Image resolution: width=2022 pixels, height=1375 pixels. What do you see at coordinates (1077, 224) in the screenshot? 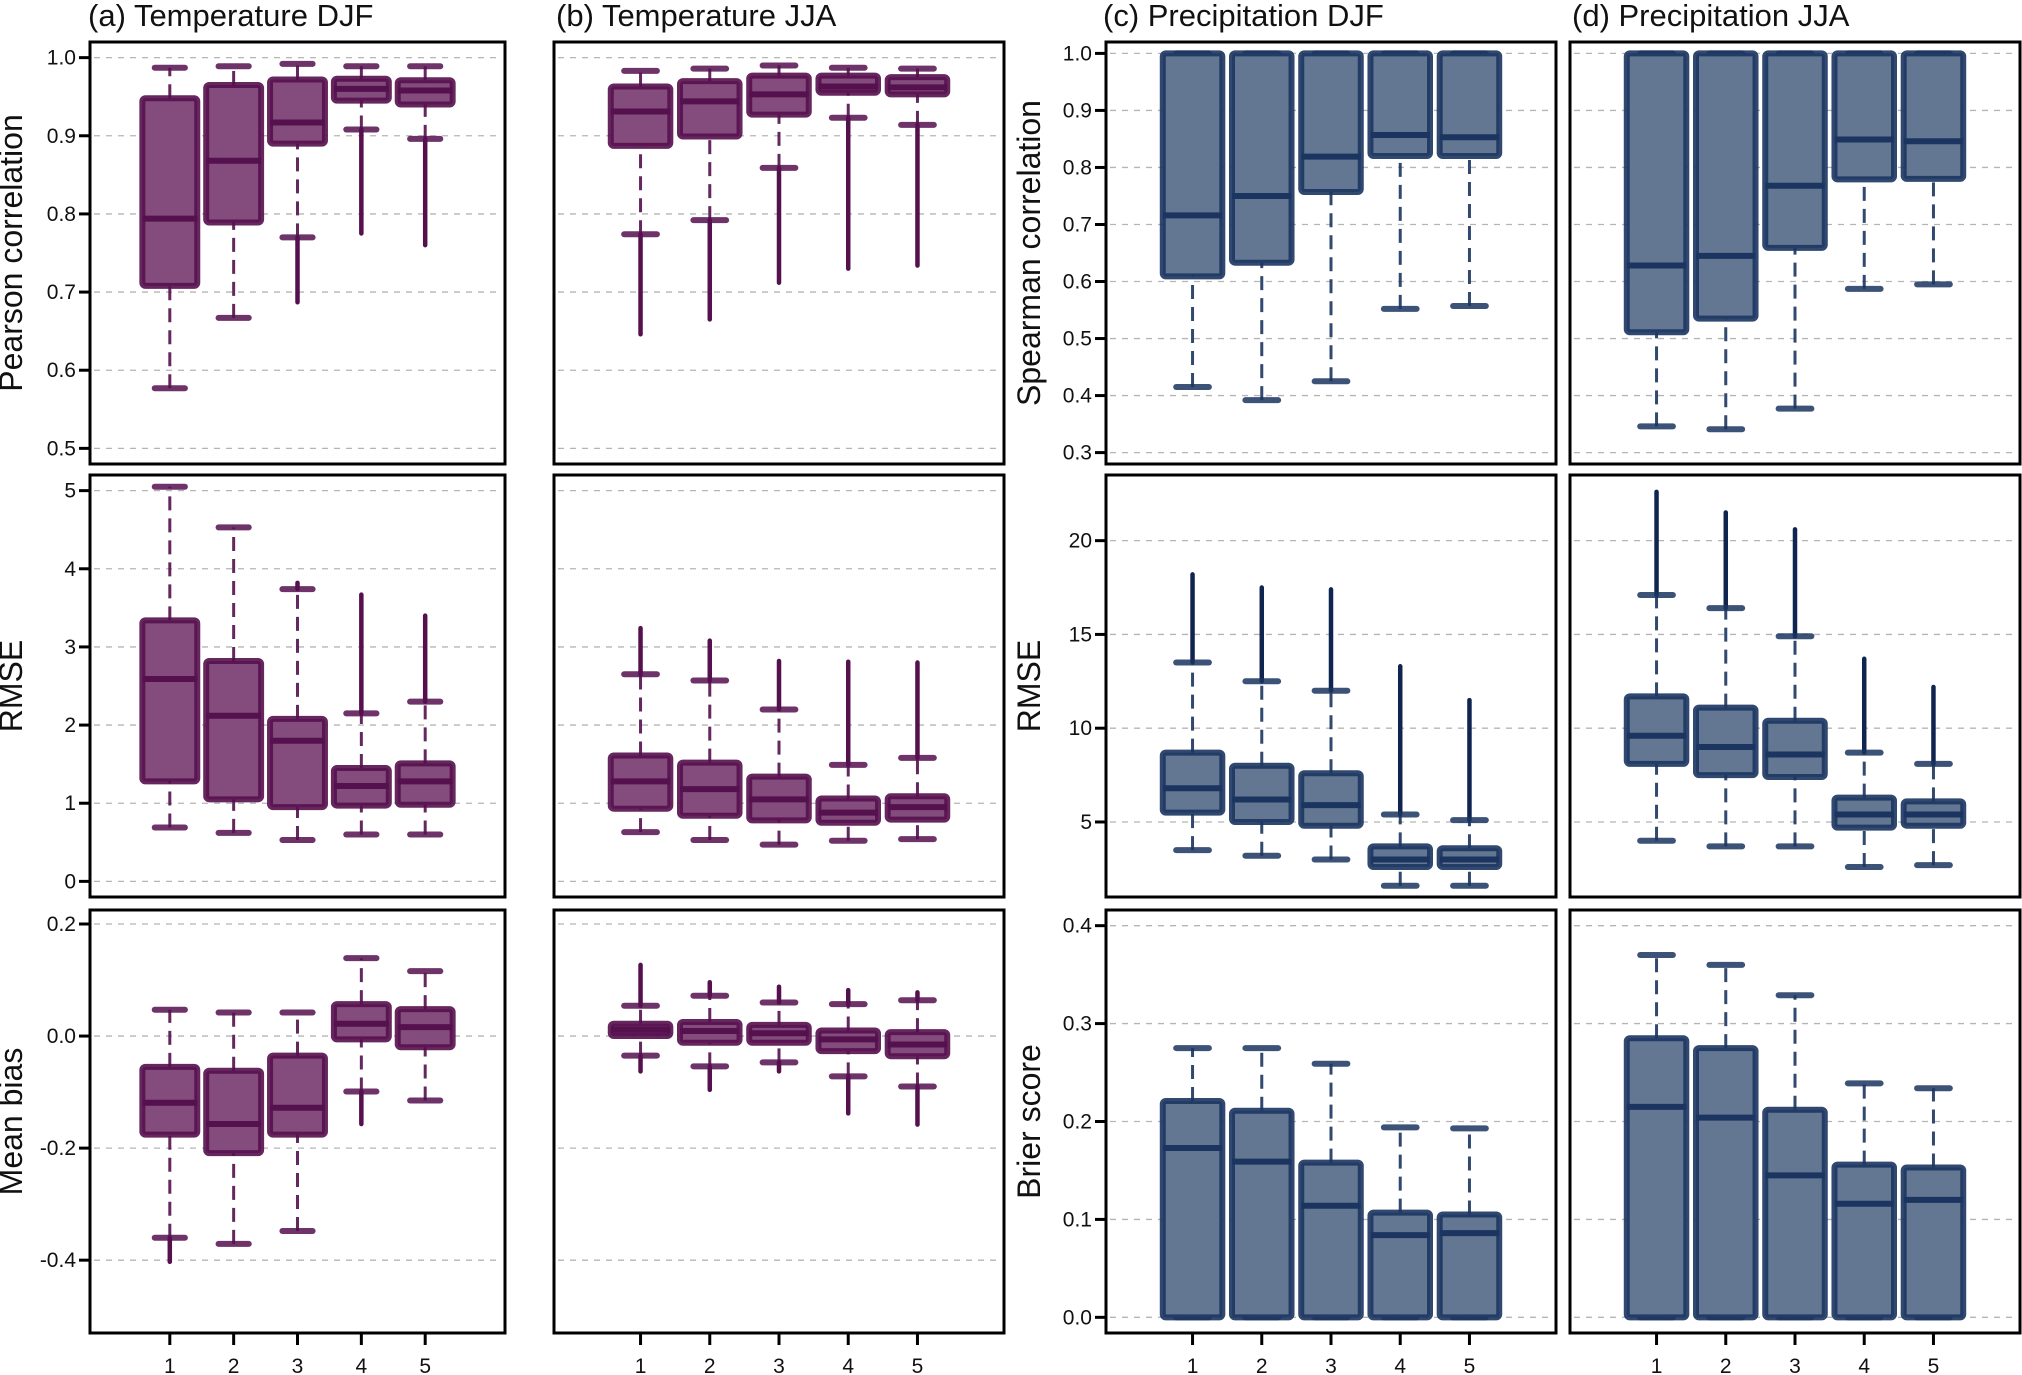
I see `y-tick-label: 0.7` at bounding box center [1077, 224].